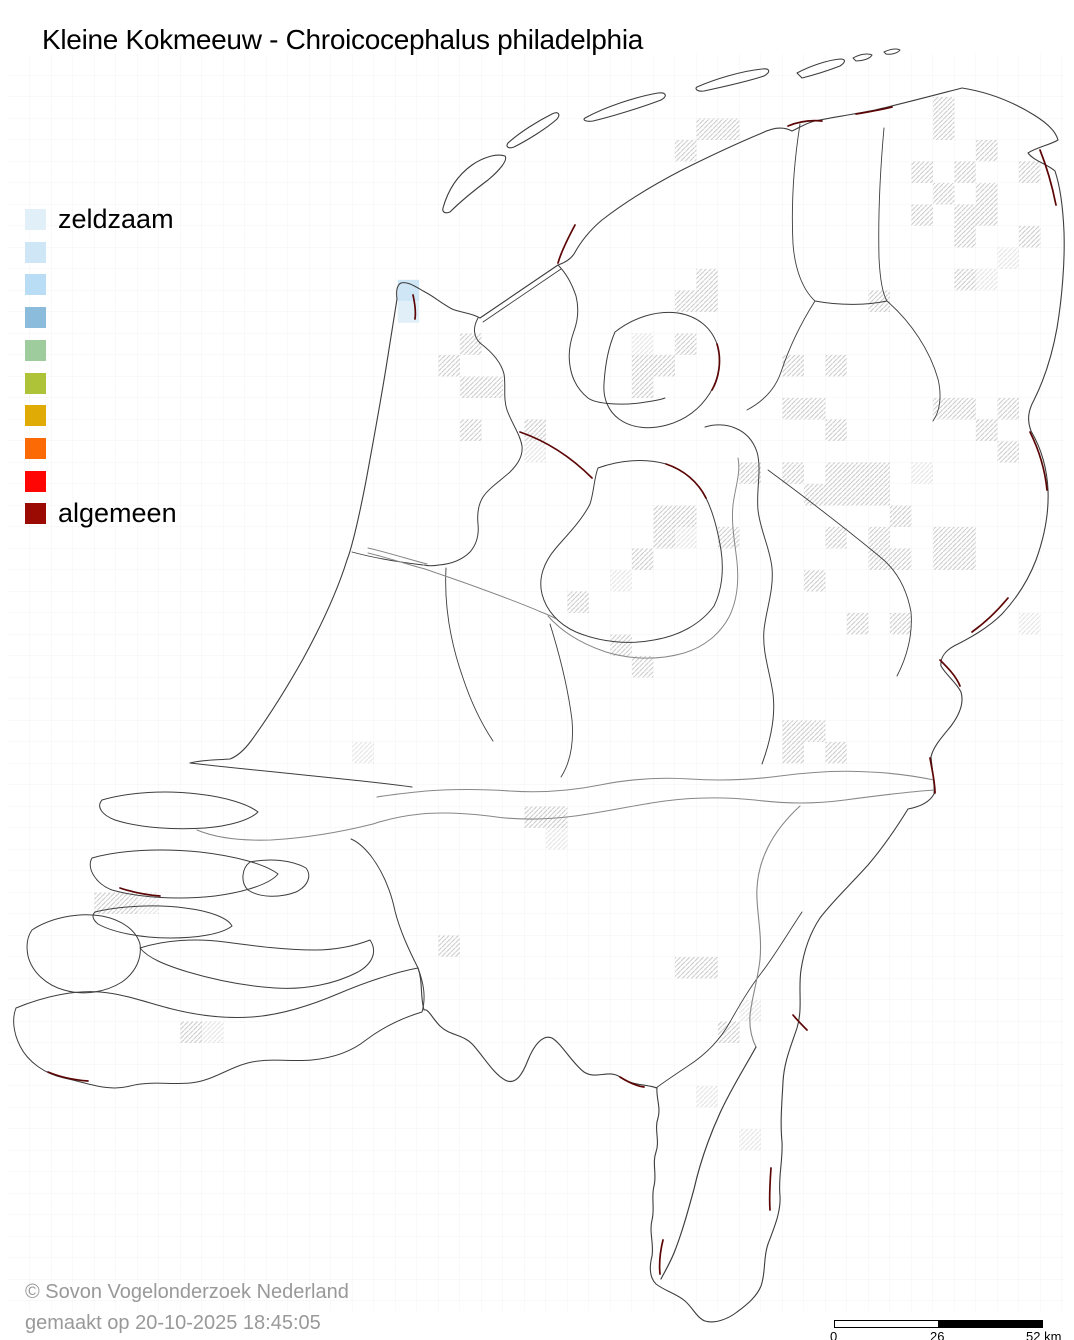  I want to click on legend-label-zeldzaam: zeldzaam, so click(116, 219).